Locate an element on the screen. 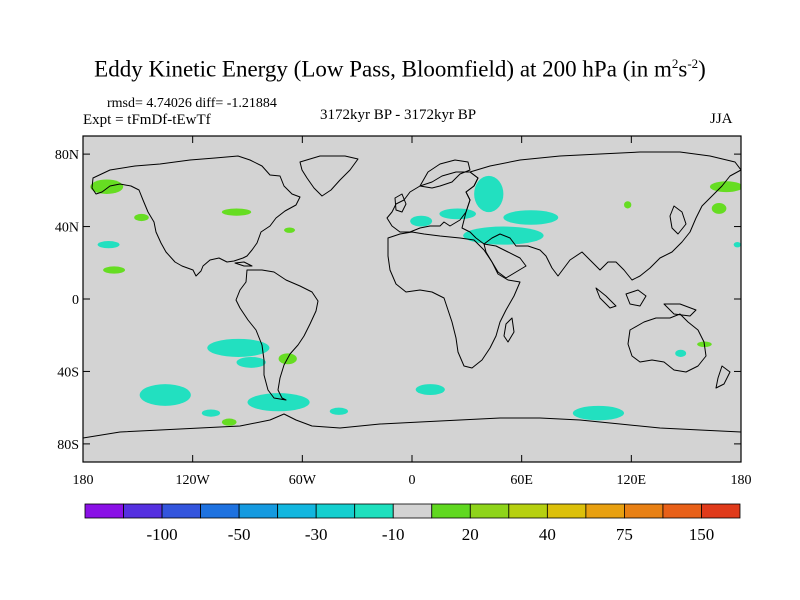 This screenshot has height=600, width=800. y-tick-label-3: 40S is located at coordinates (68, 372).